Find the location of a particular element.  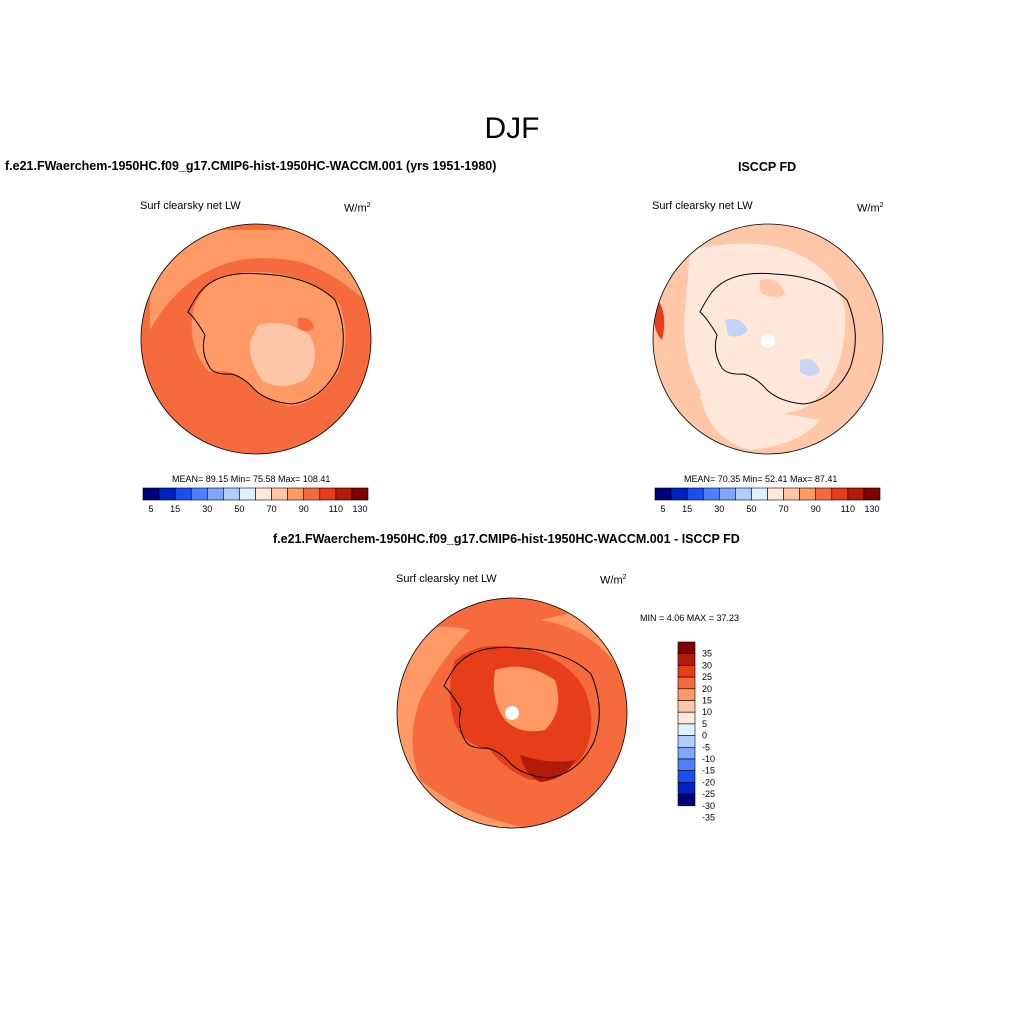

model-colorbar-label: 110 is located at coordinates (336, 509).